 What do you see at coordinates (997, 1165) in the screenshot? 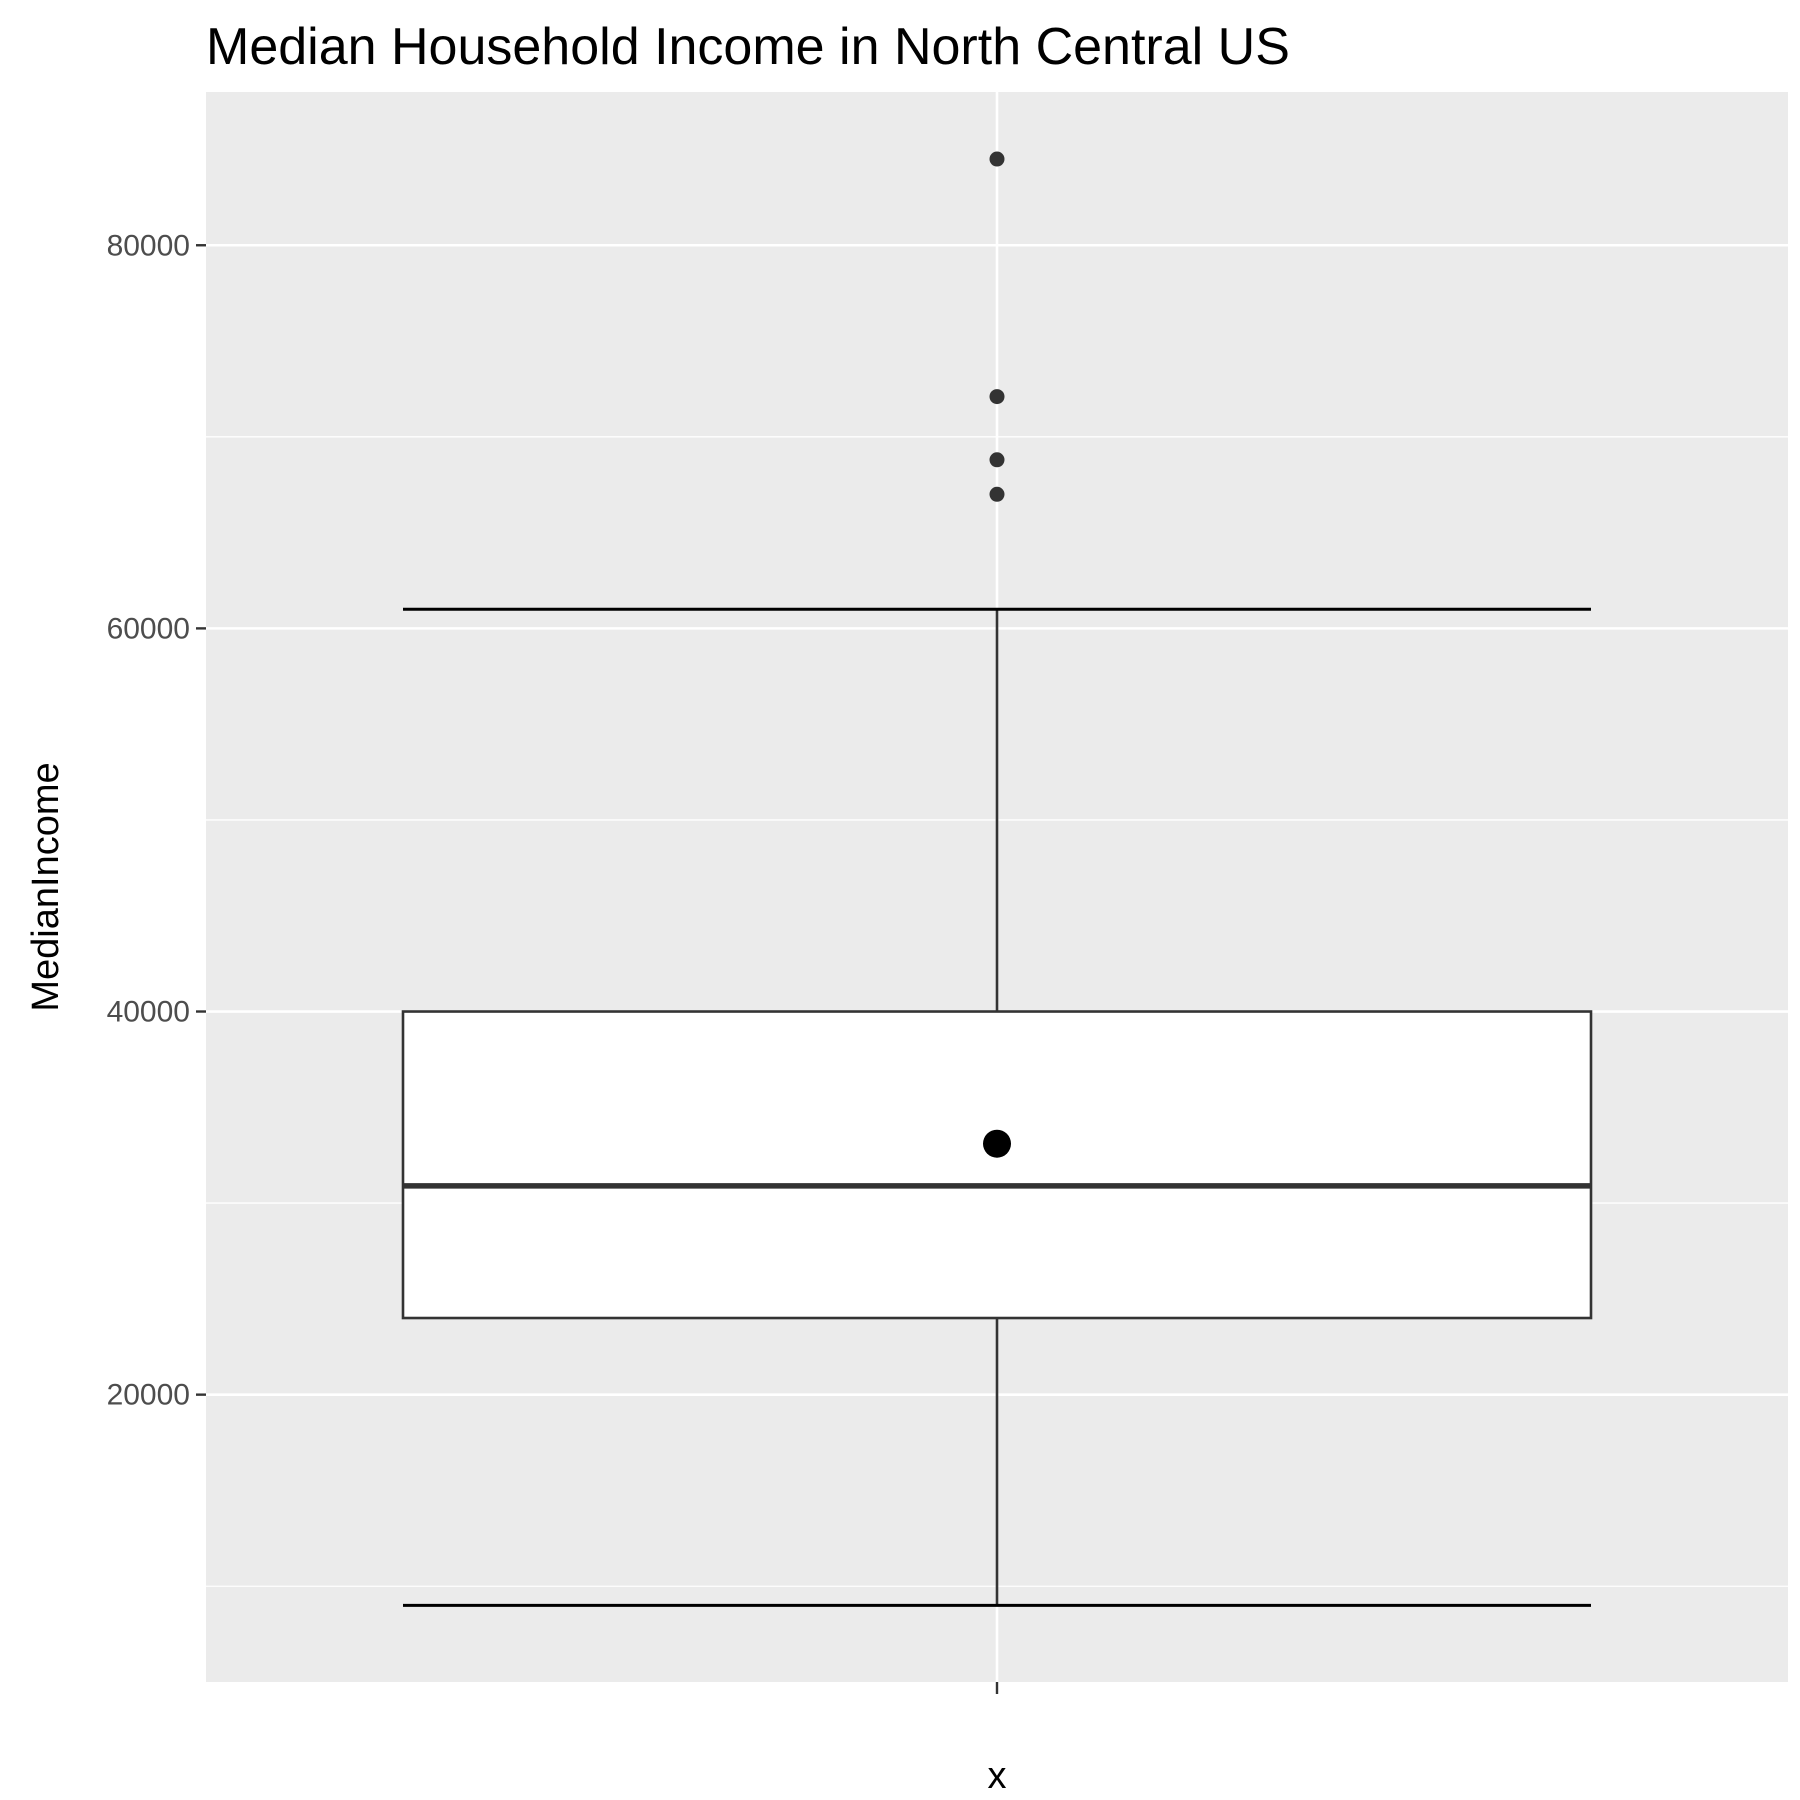
I see `interquartile-box` at bounding box center [997, 1165].